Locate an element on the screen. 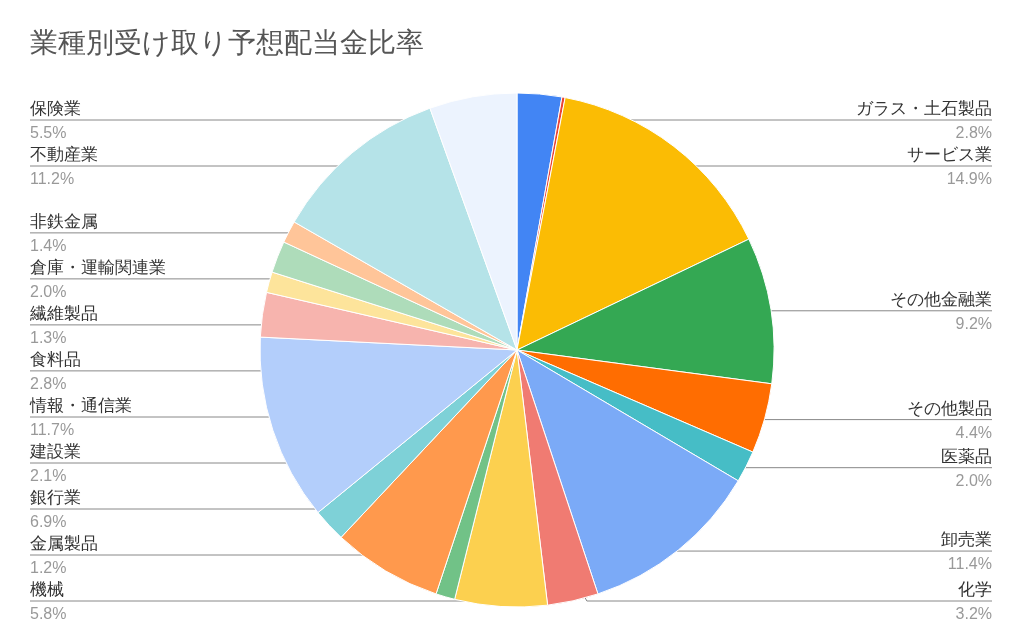 The width and height of the screenshot is (1024, 633). slice-label: 卸売業 is located at coordinates (966, 539).